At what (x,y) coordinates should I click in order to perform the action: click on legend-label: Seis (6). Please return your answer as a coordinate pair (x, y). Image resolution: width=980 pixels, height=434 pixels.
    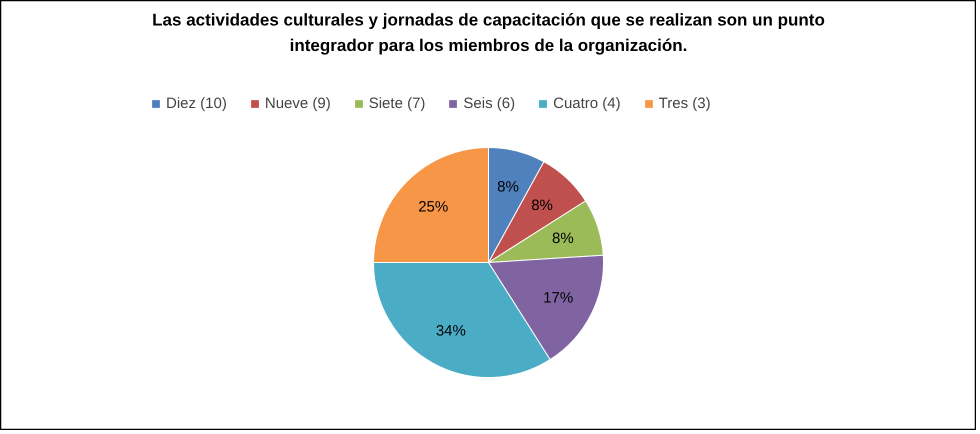
    Looking at the image, I should click on (489, 103).